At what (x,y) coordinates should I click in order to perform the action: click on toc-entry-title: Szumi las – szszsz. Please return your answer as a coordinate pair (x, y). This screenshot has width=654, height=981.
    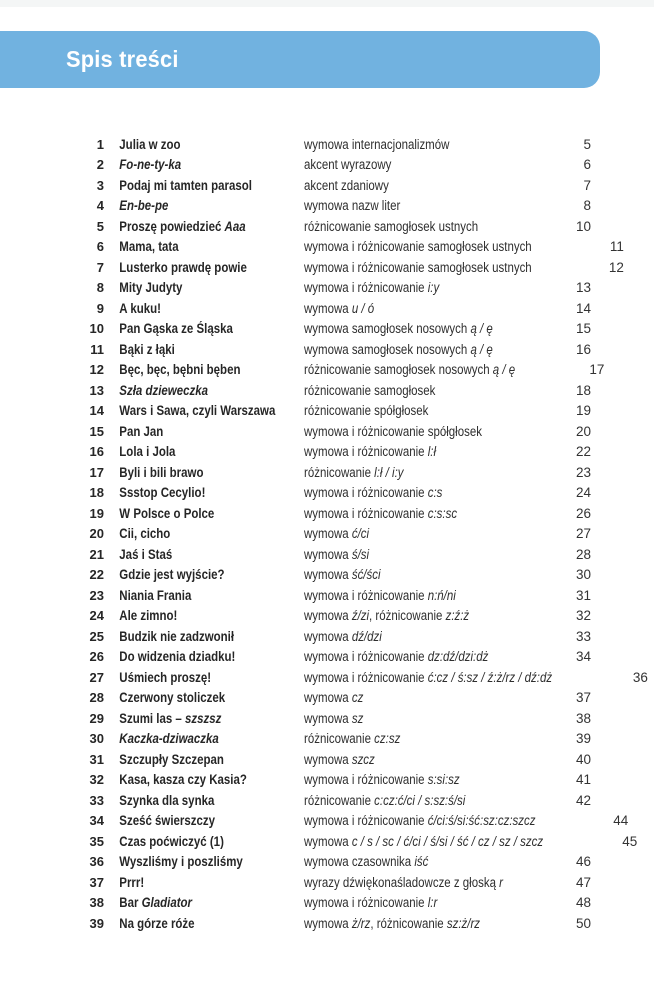
    Looking at the image, I should click on (170, 718).